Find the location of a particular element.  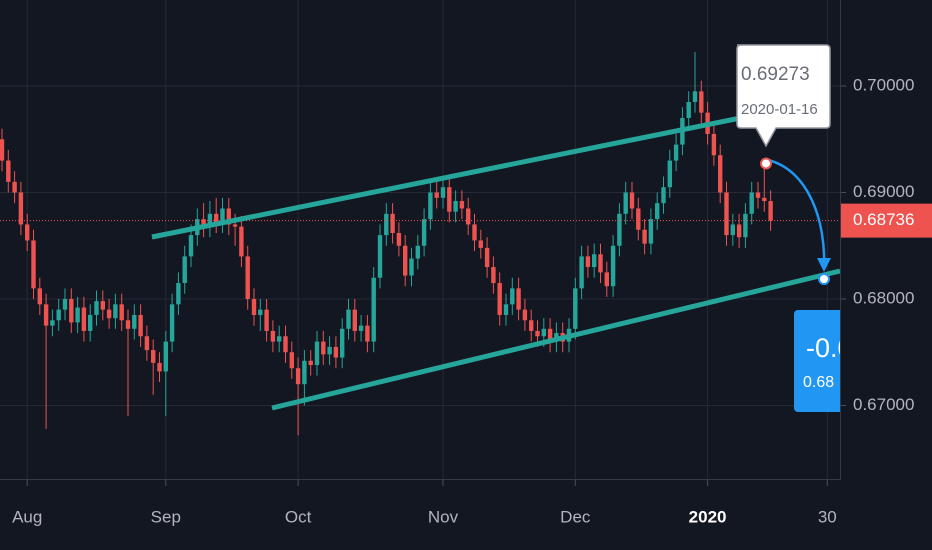

x-tick-label: Aug is located at coordinates (27, 516).